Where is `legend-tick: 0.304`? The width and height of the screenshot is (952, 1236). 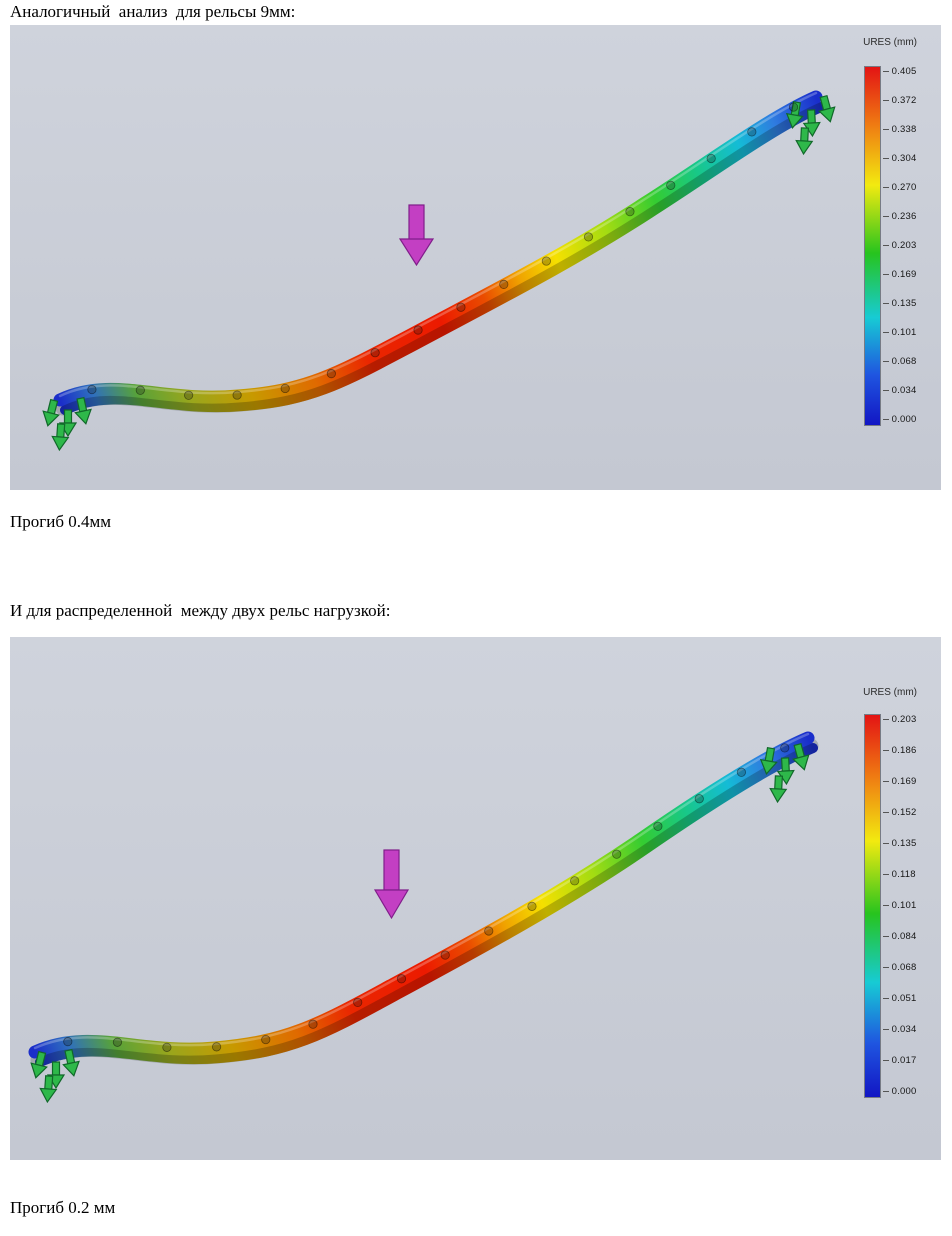 legend-tick: 0.304 is located at coordinates (899, 158).